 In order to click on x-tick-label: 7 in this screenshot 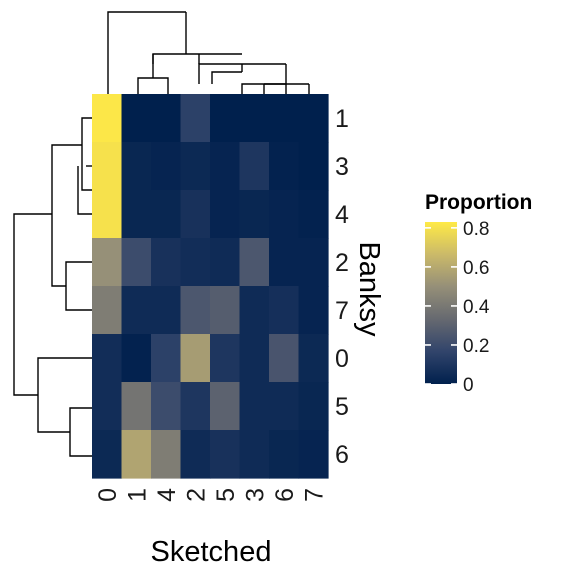, I will do `click(314, 495)`.